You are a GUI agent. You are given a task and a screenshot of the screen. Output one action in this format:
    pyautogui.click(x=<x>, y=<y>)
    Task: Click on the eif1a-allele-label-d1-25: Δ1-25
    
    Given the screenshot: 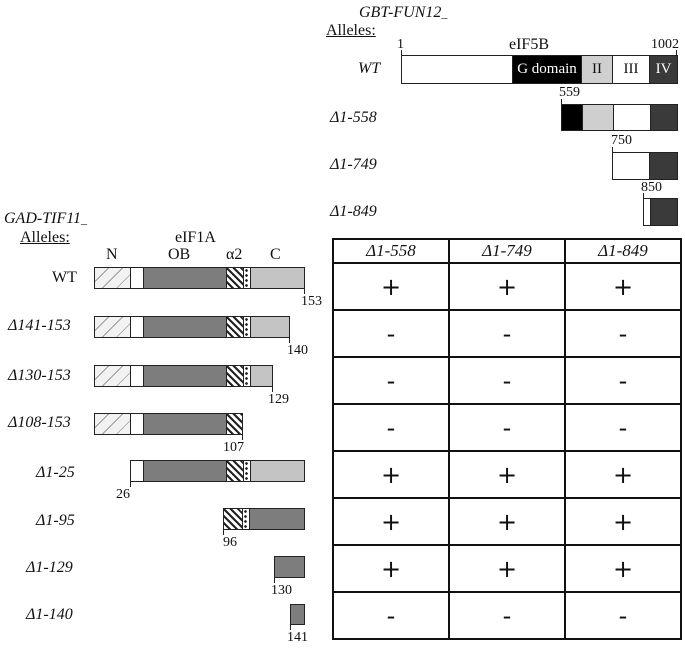 What is the action you would take?
    pyautogui.click(x=55, y=472)
    